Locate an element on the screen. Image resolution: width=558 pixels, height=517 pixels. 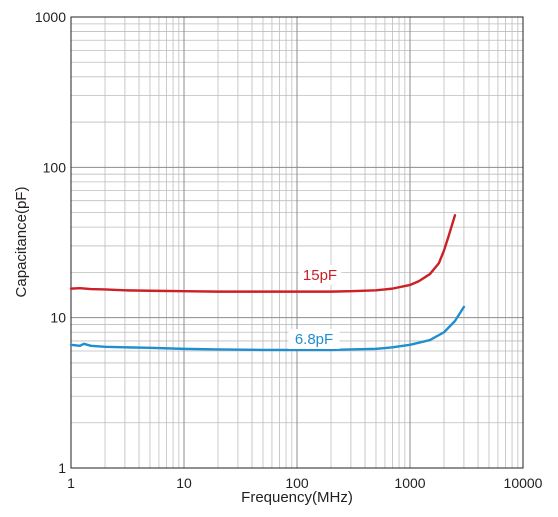
series-label: 15pF is located at coordinates (320, 275).